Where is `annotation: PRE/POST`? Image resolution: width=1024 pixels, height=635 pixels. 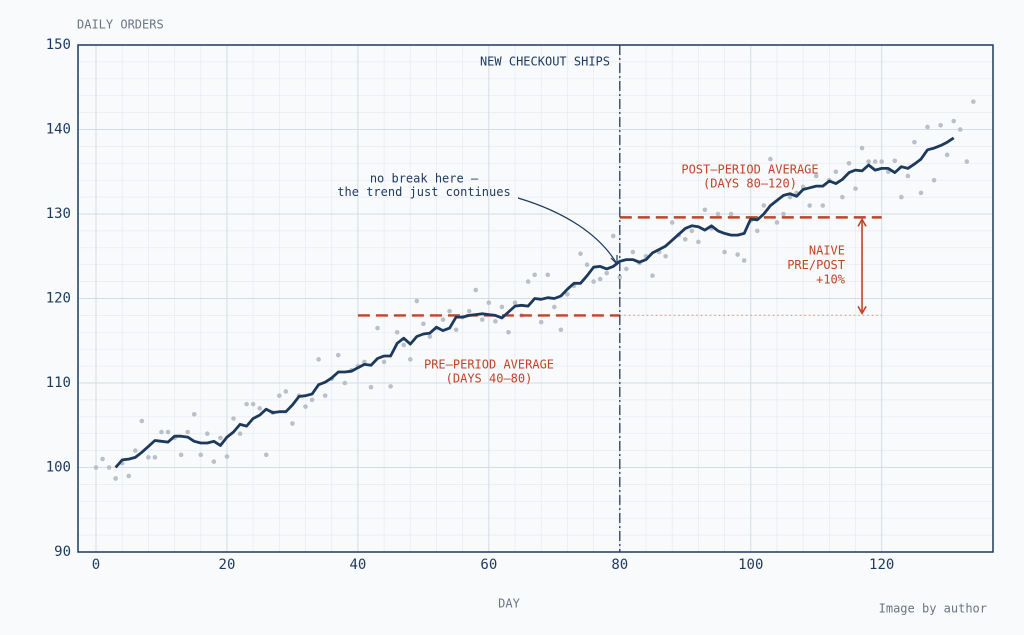
annotation: PRE/POST is located at coordinates (816, 265).